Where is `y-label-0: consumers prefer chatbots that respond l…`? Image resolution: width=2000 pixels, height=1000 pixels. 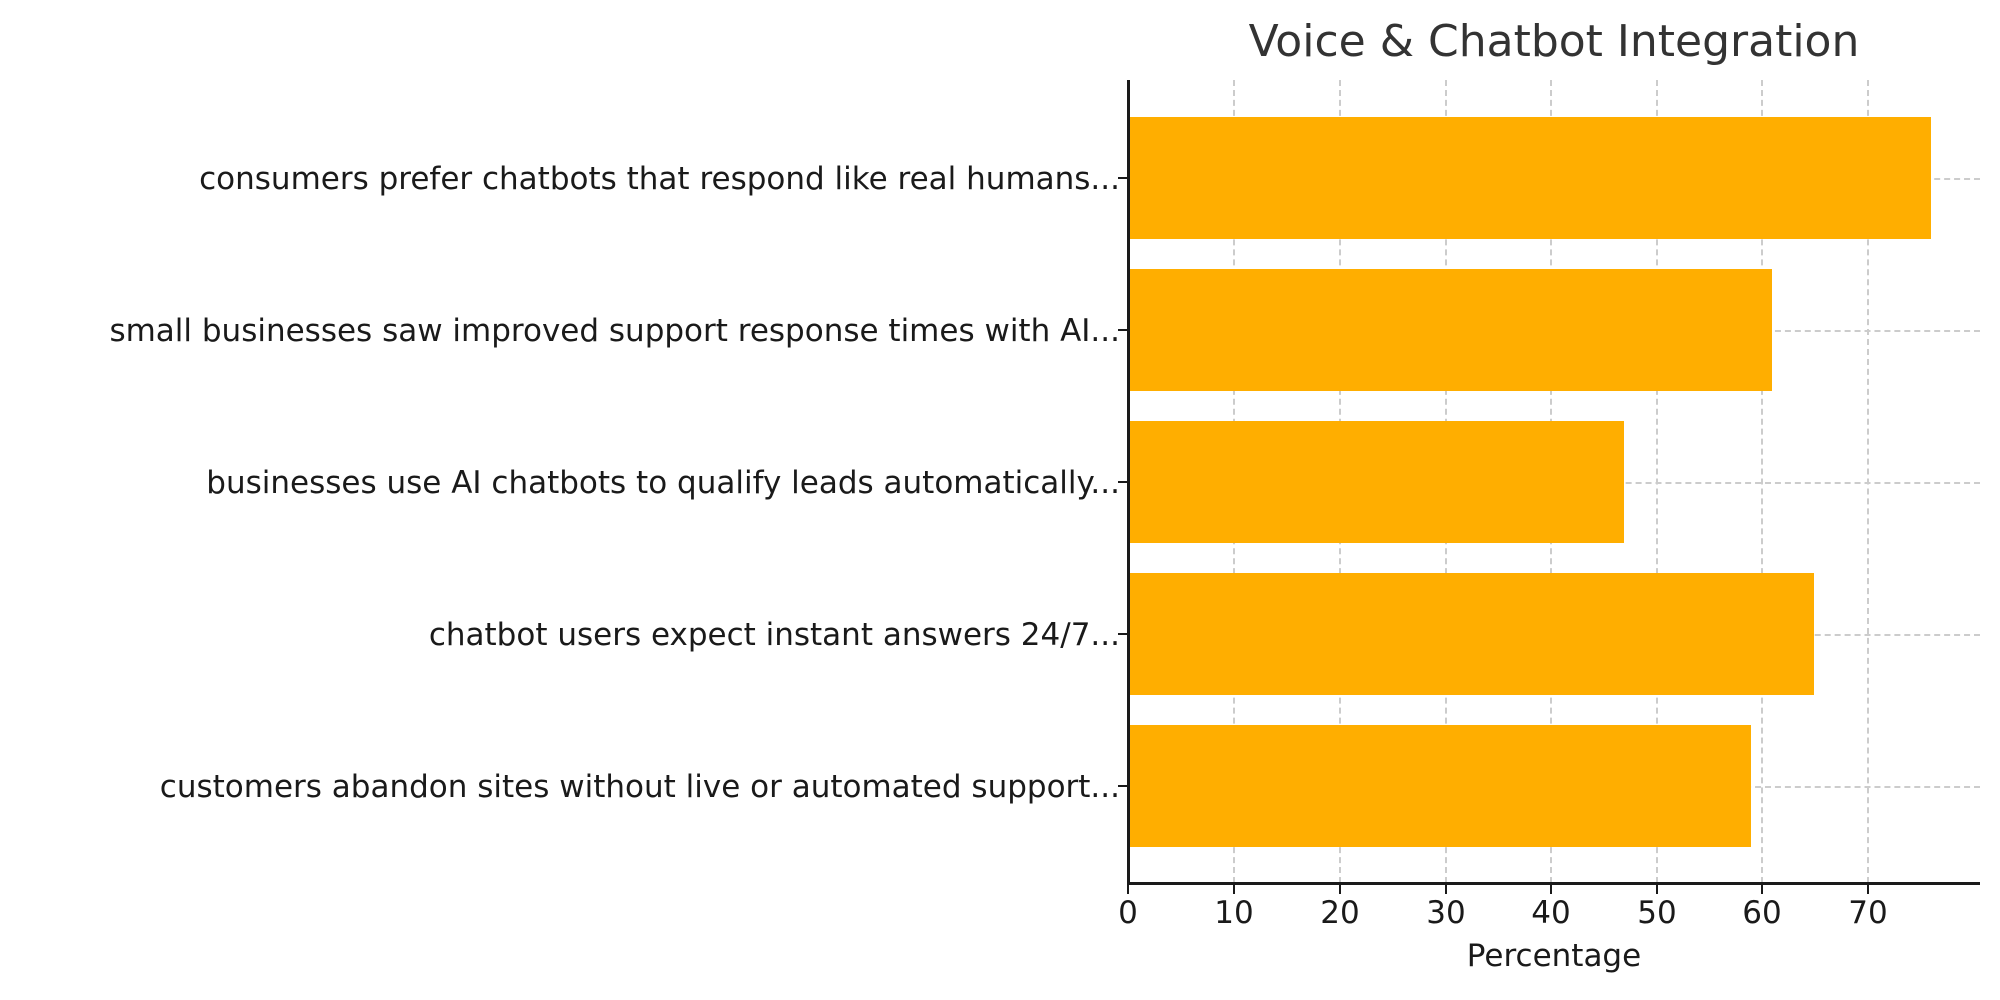 y-label-0: consumers prefer chatbots that respond l… is located at coordinates (659, 179).